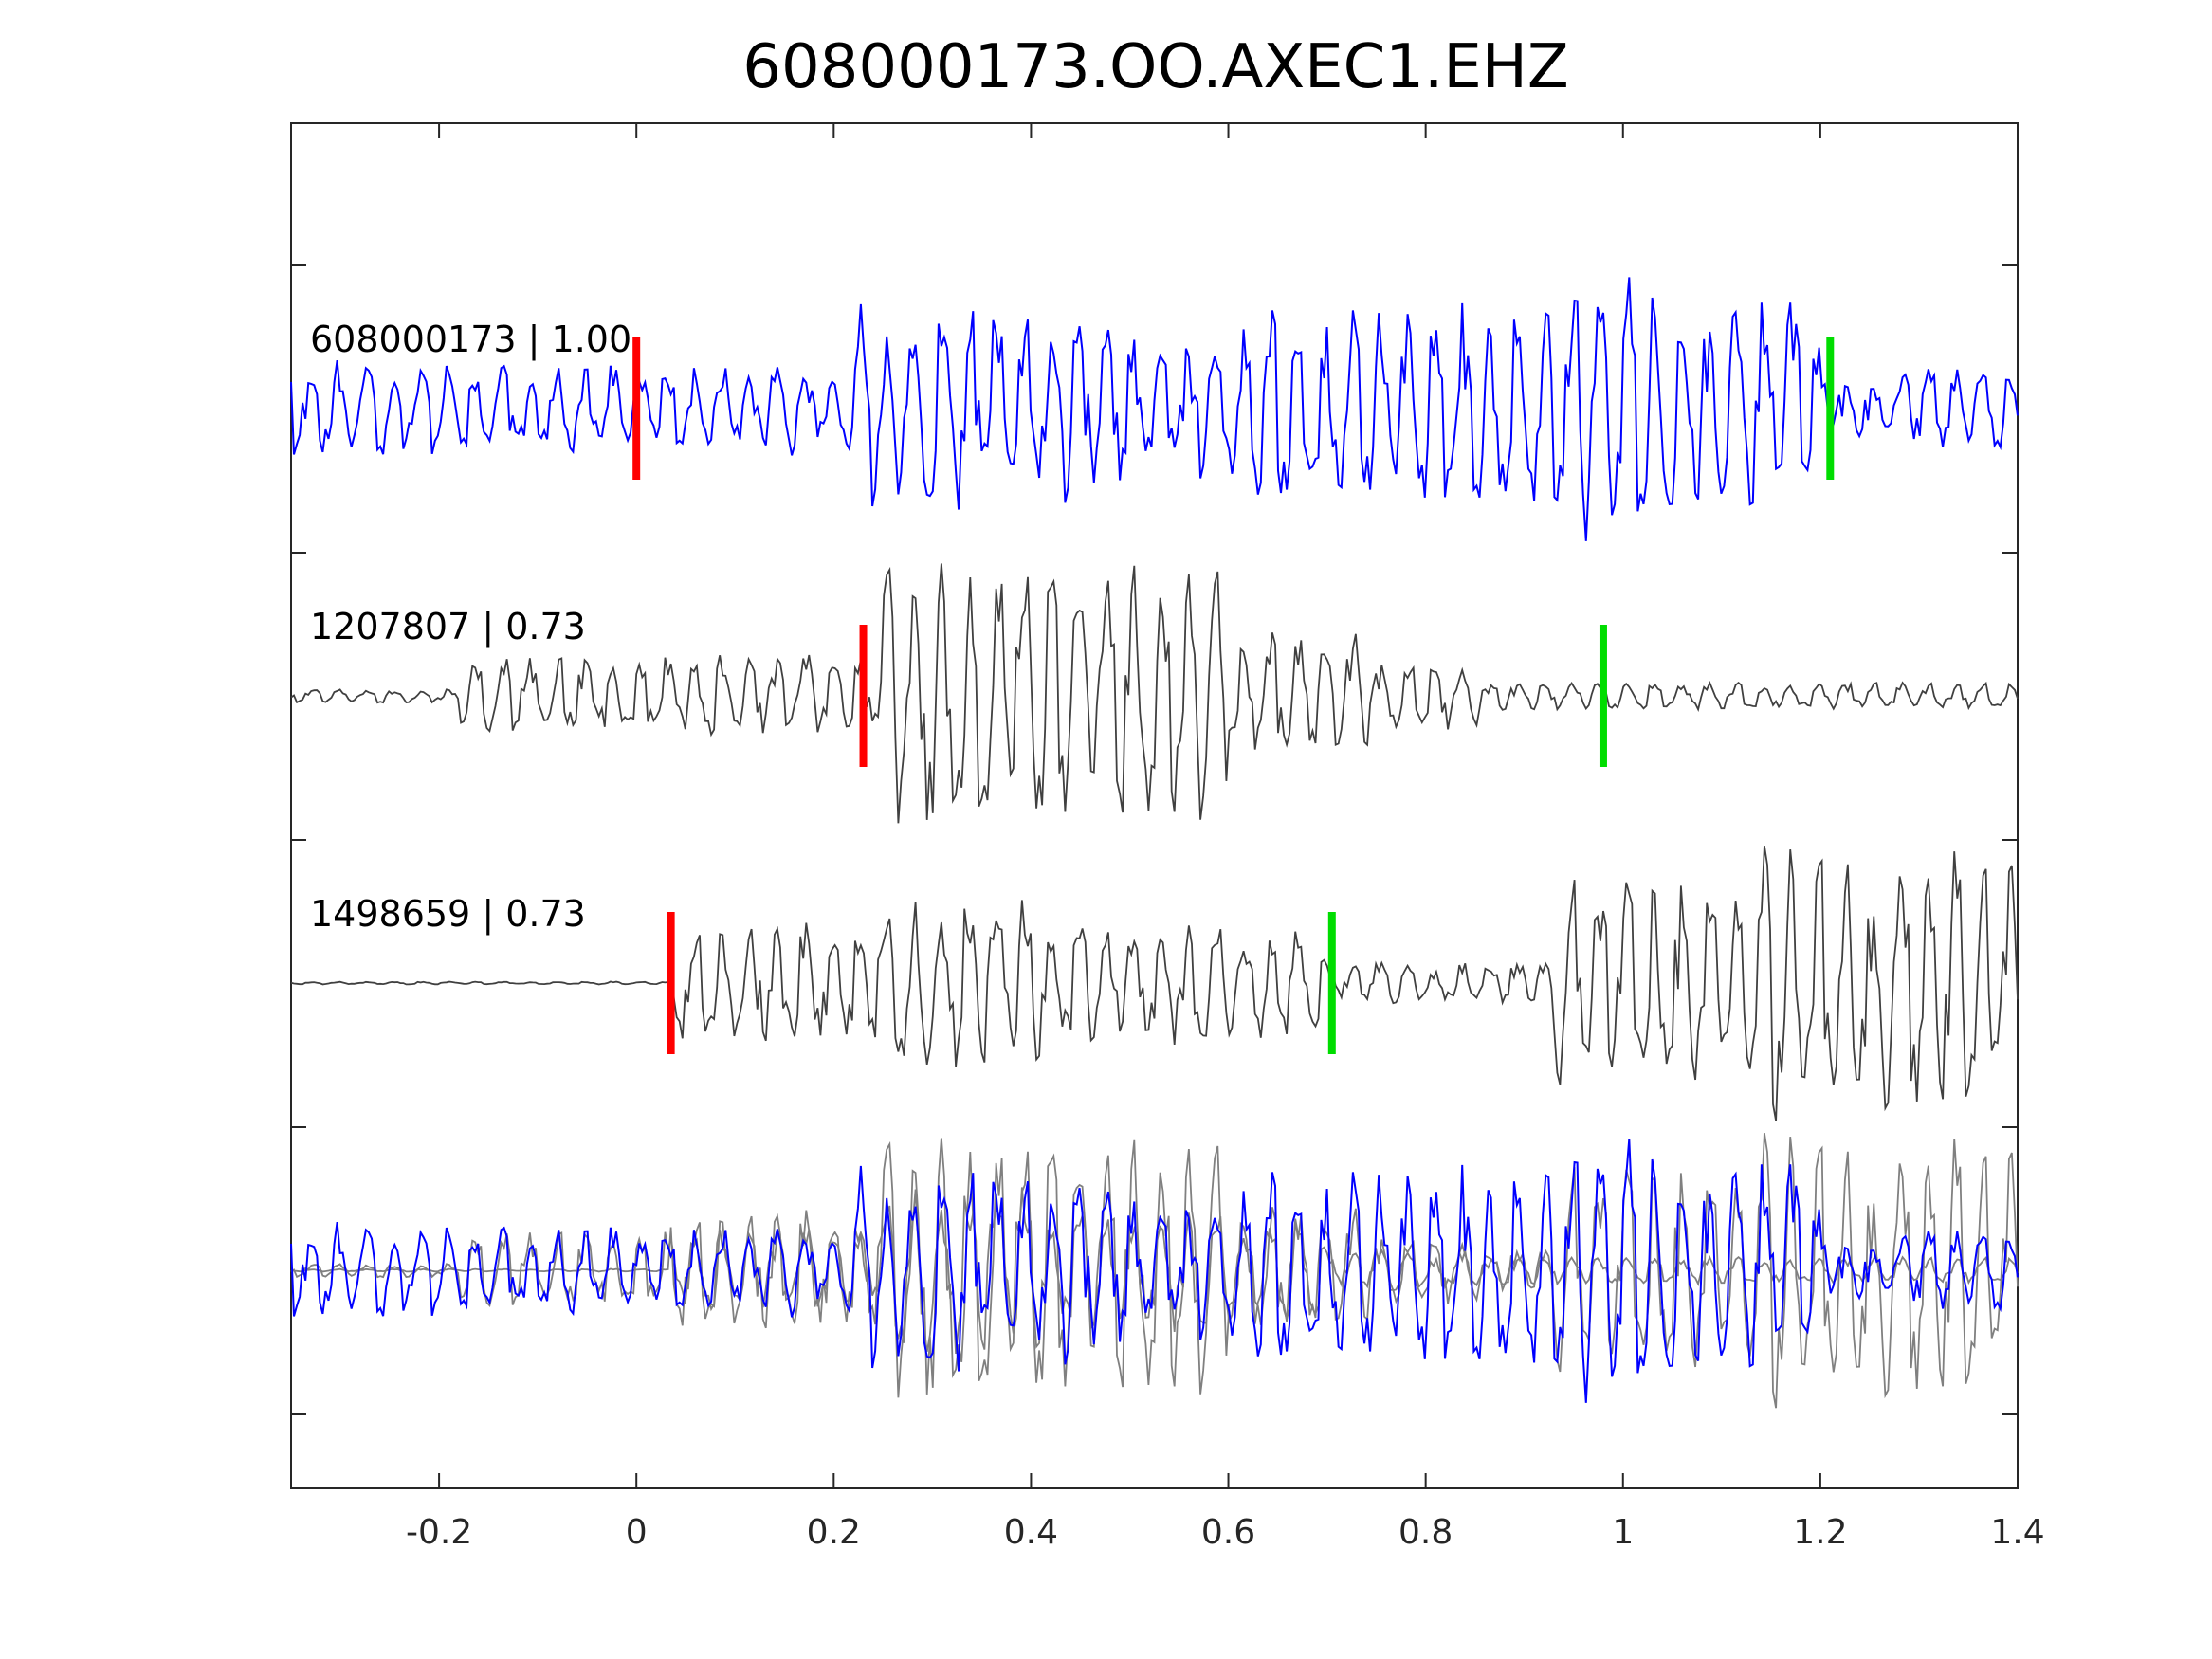 This screenshot has width=2212, height=1659. Describe the element at coordinates (637, 1532) in the screenshot. I see `x-tick-label: 0` at that location.